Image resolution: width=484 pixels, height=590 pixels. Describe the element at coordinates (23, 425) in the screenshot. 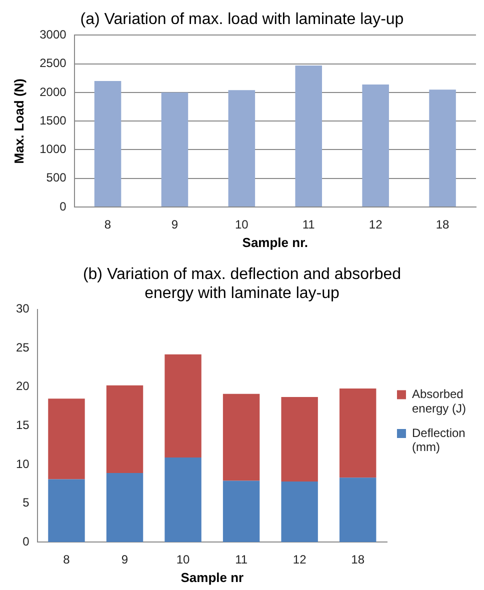

I see `y-tick-label: 15` at that location.